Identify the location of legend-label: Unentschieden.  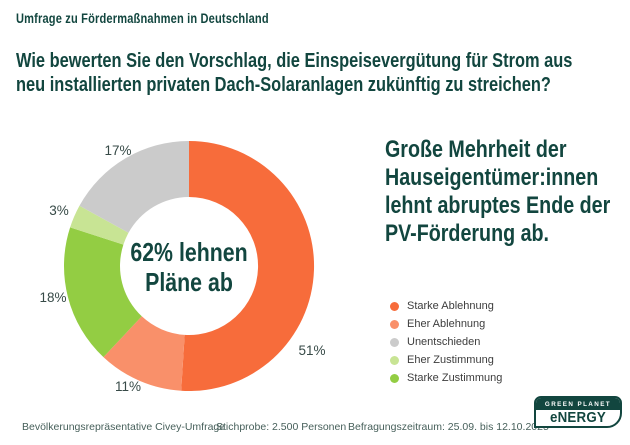
(444, 342).